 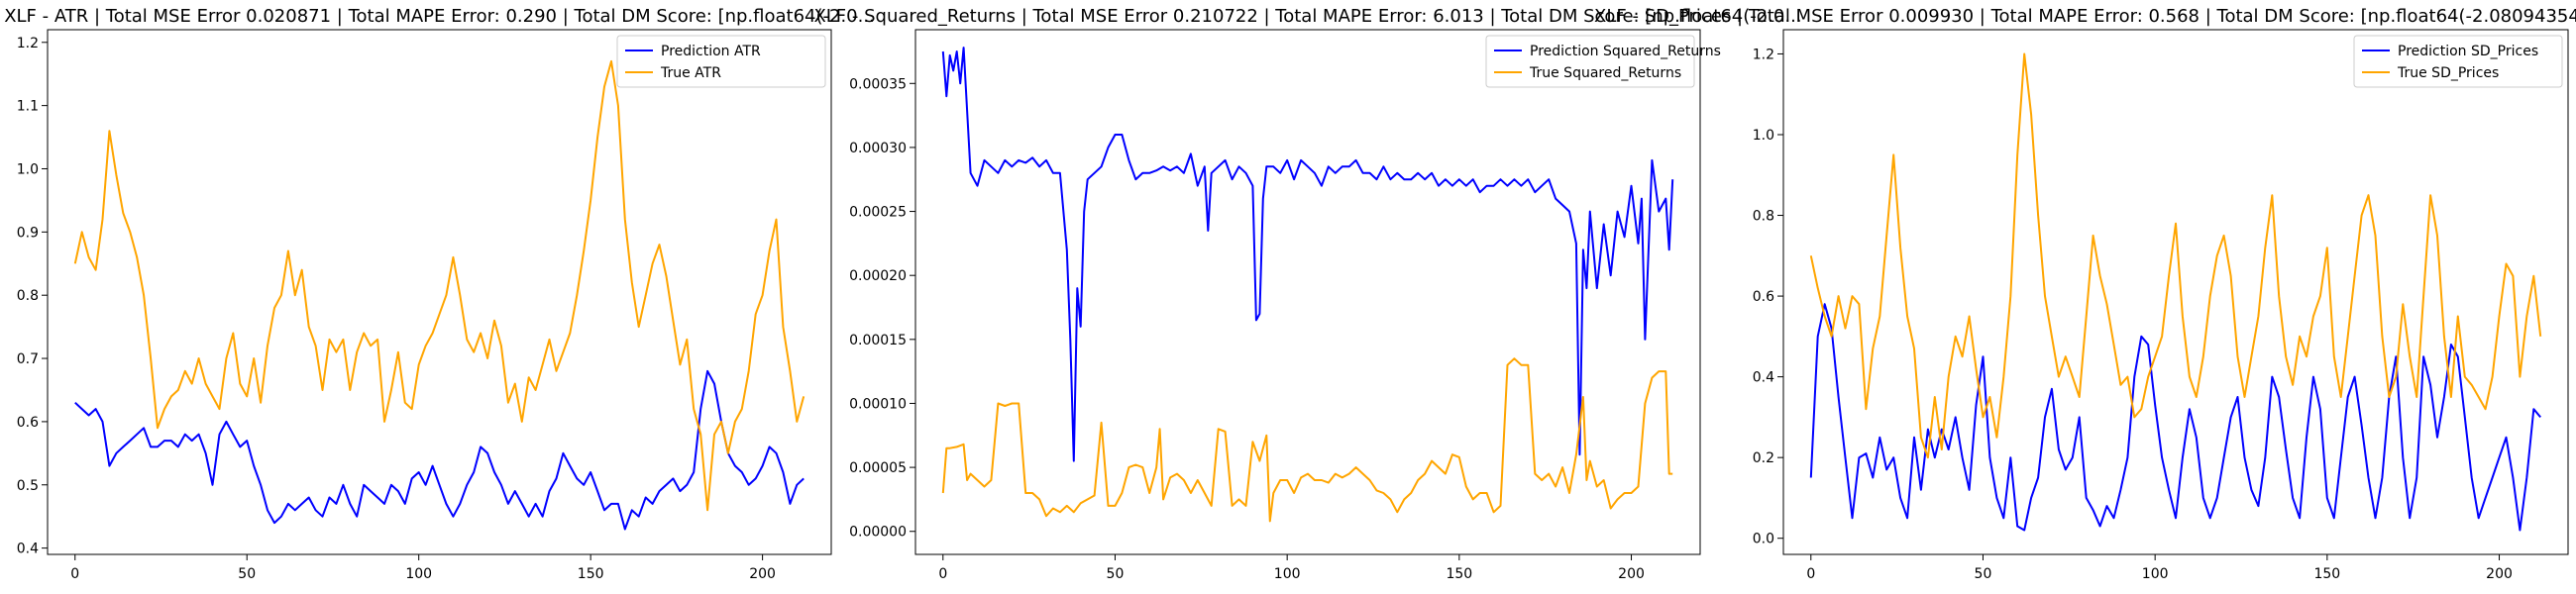 What do you see at coordinates (690, 73) in the screenshot?
I see `legend-label: True ATR` at bounding box center [690, 73].